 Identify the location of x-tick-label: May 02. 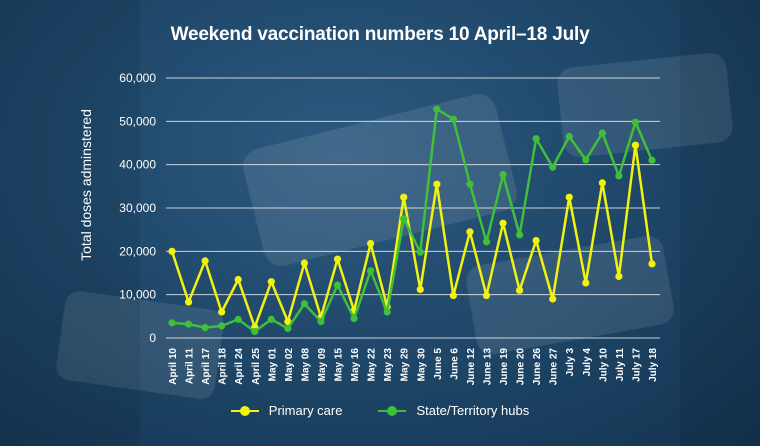
(289, 365).